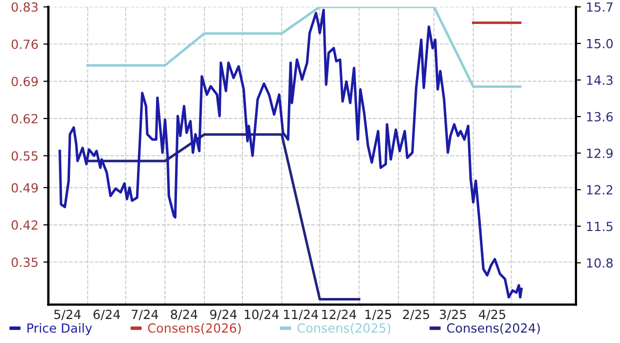 This screenshot has width=620, height=343. What do you see at coordinates (59, 329) in the screenshot?
I see `legend-label: Price Daily` at bounding box center [59, 329].